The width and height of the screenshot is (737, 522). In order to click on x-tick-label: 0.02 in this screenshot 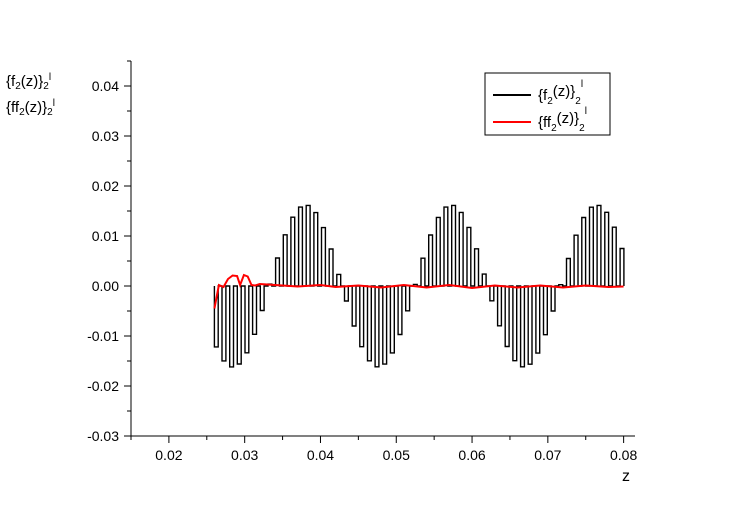, I will do `click(168, 455)`.